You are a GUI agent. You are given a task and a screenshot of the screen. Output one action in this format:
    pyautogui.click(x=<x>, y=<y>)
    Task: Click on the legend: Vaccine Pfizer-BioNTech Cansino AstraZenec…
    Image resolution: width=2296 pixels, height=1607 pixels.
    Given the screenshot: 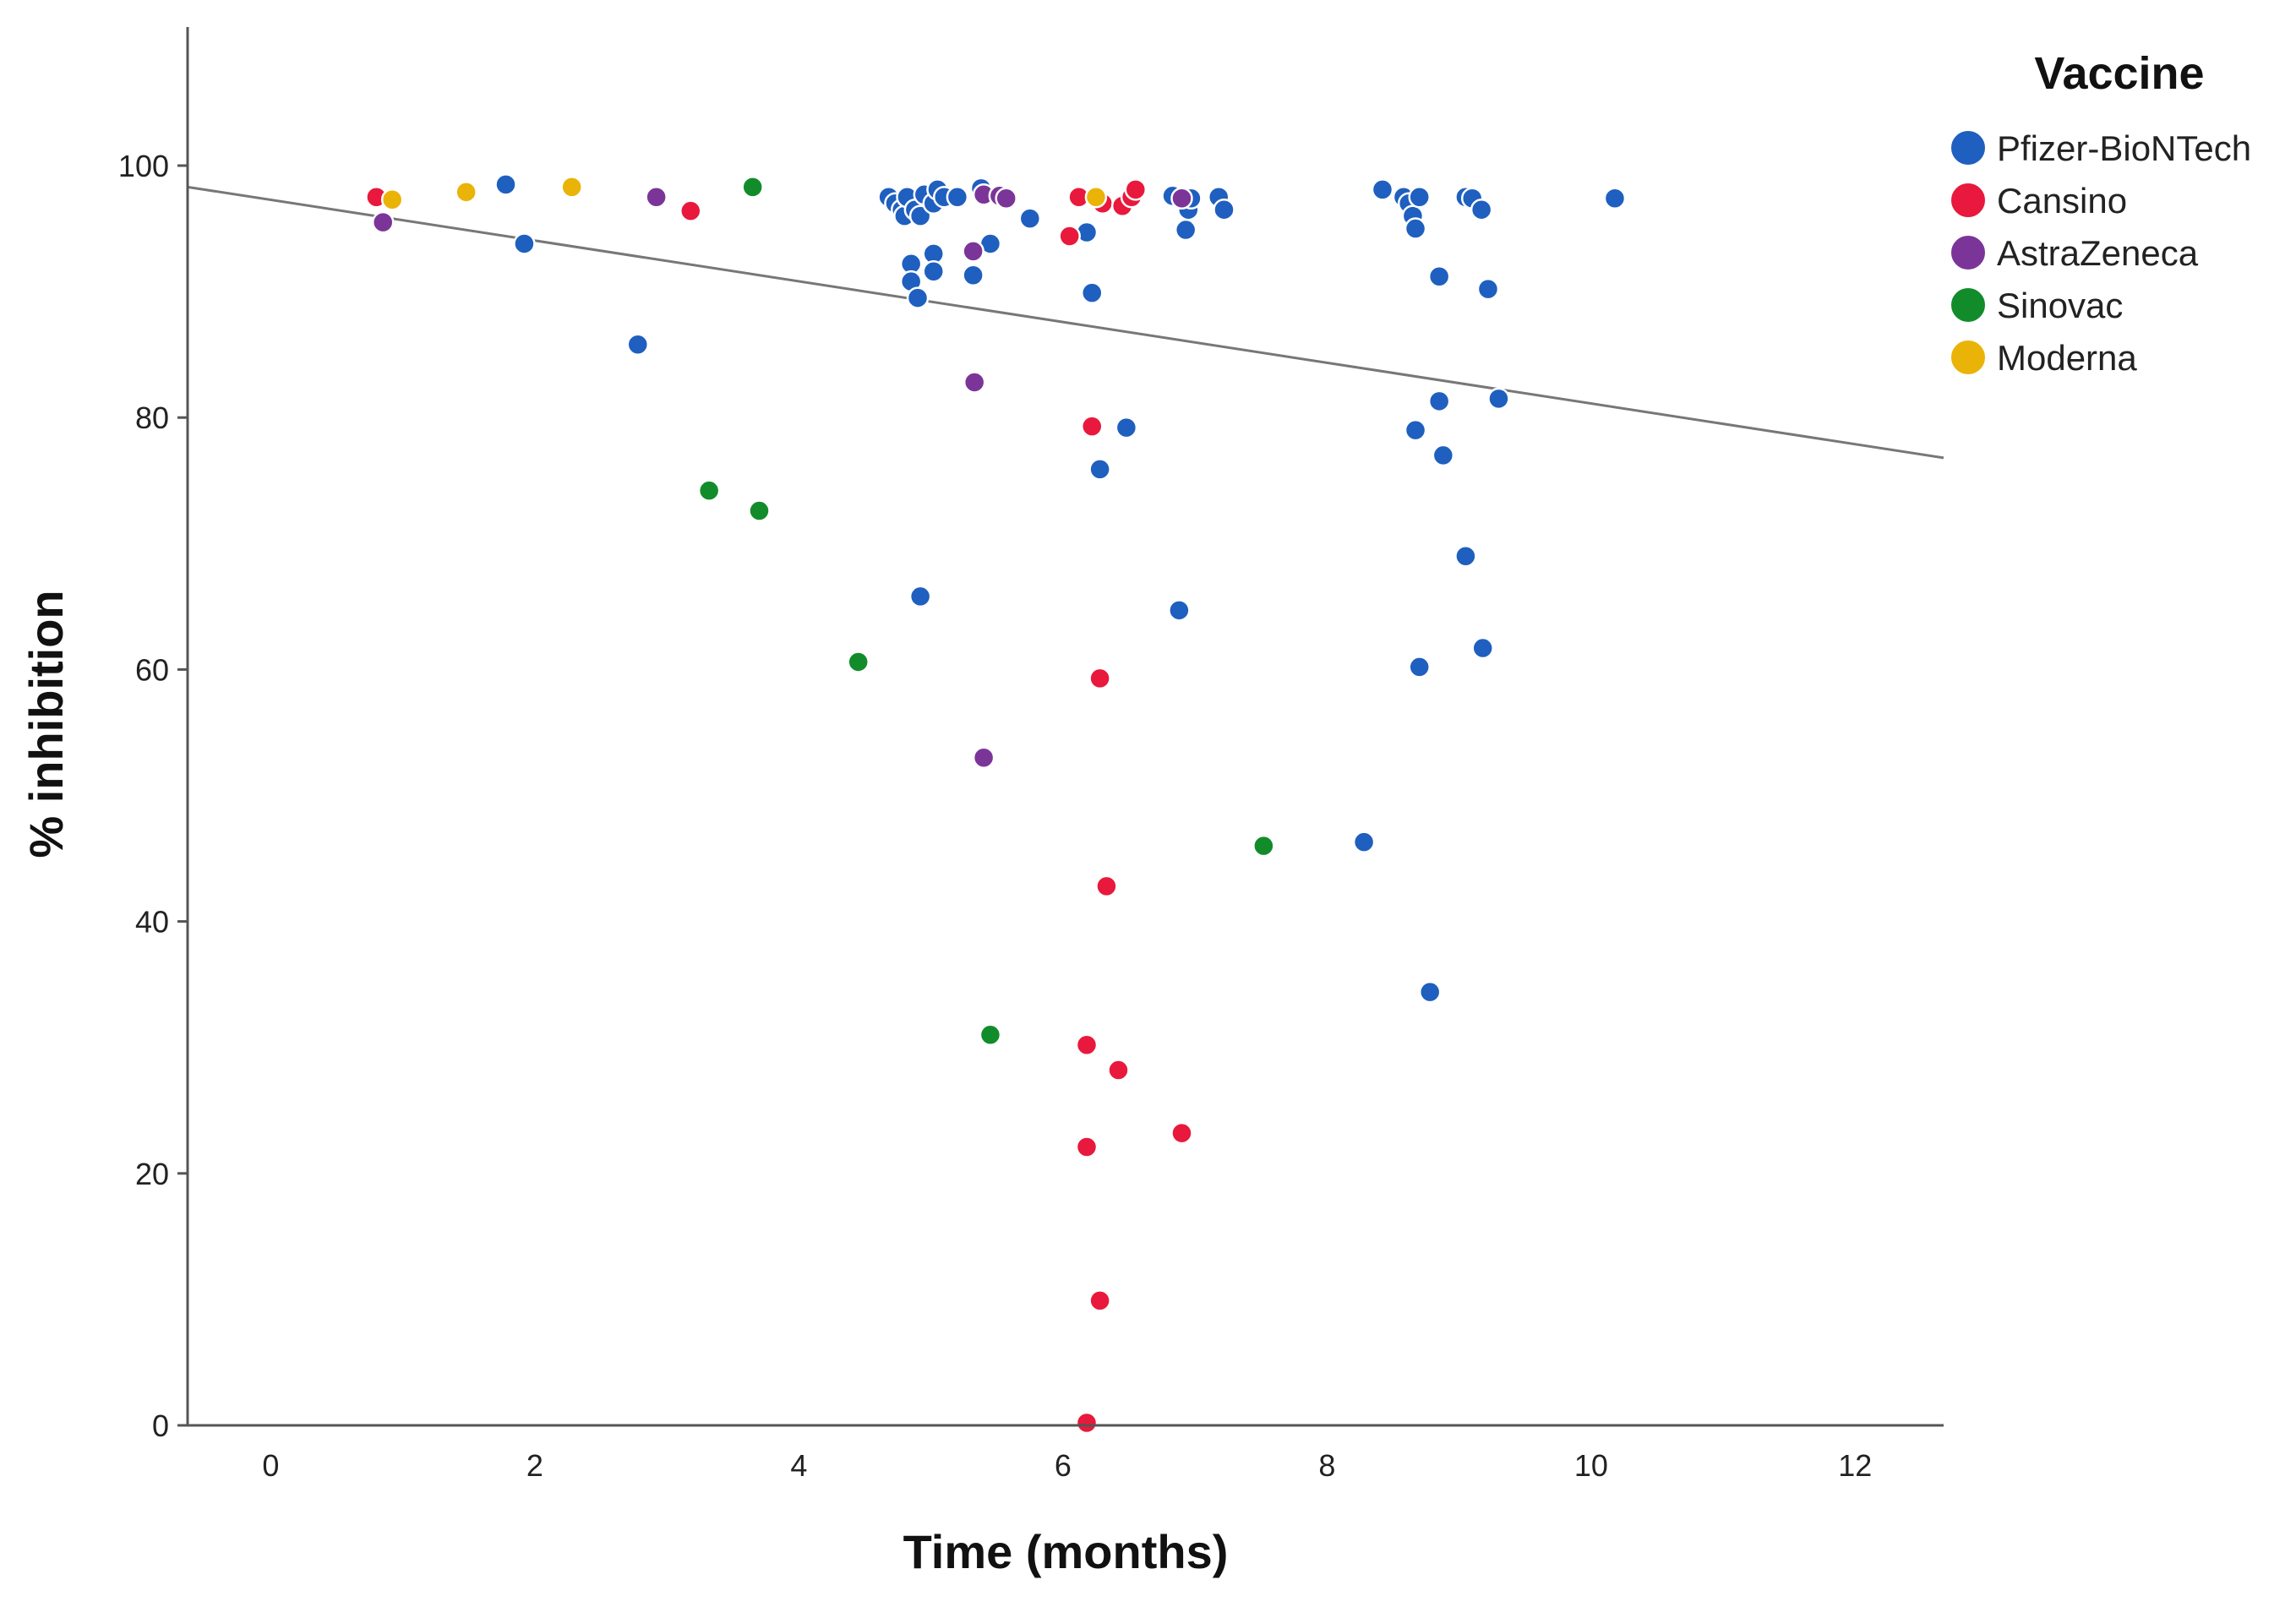 What is the action you would take?
    pyautogui.click(x=2100, y=213)
    